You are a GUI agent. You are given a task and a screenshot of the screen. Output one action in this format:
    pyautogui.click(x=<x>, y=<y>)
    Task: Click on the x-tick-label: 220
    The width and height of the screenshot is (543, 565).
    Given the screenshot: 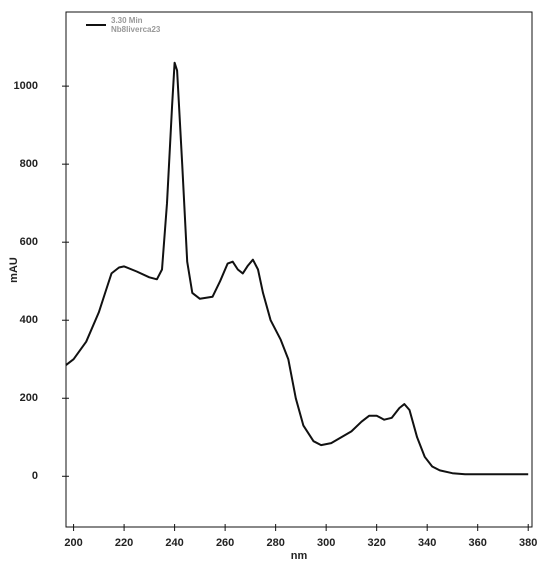 What is the action you would take?
    pyautogui.click(x=124, y=543)
    